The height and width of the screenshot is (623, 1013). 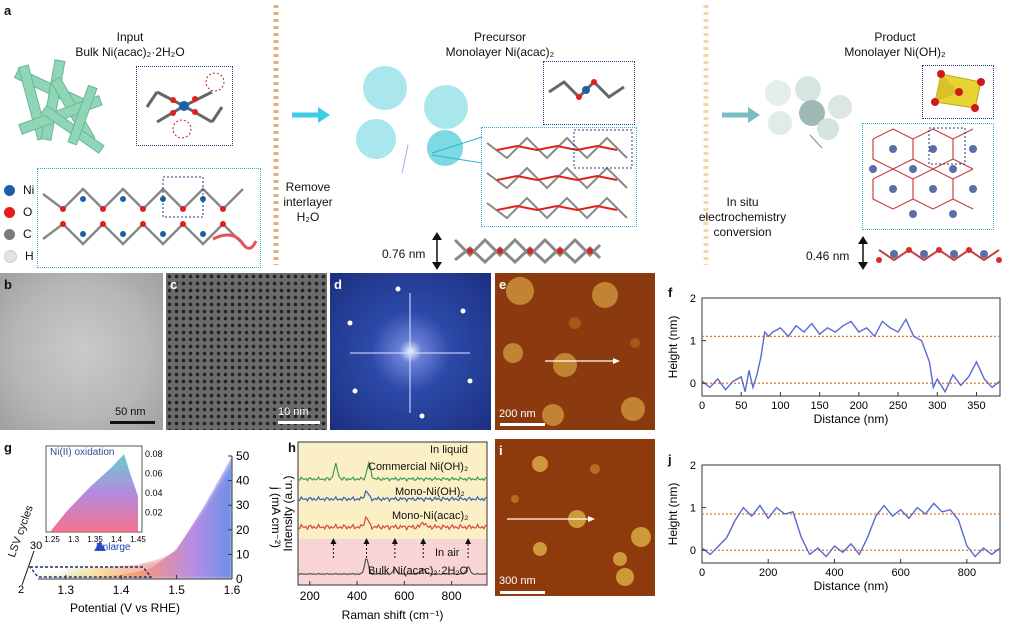 I want to click on hrtem-image-c: c 10 nm, so click(x=246, y=351).